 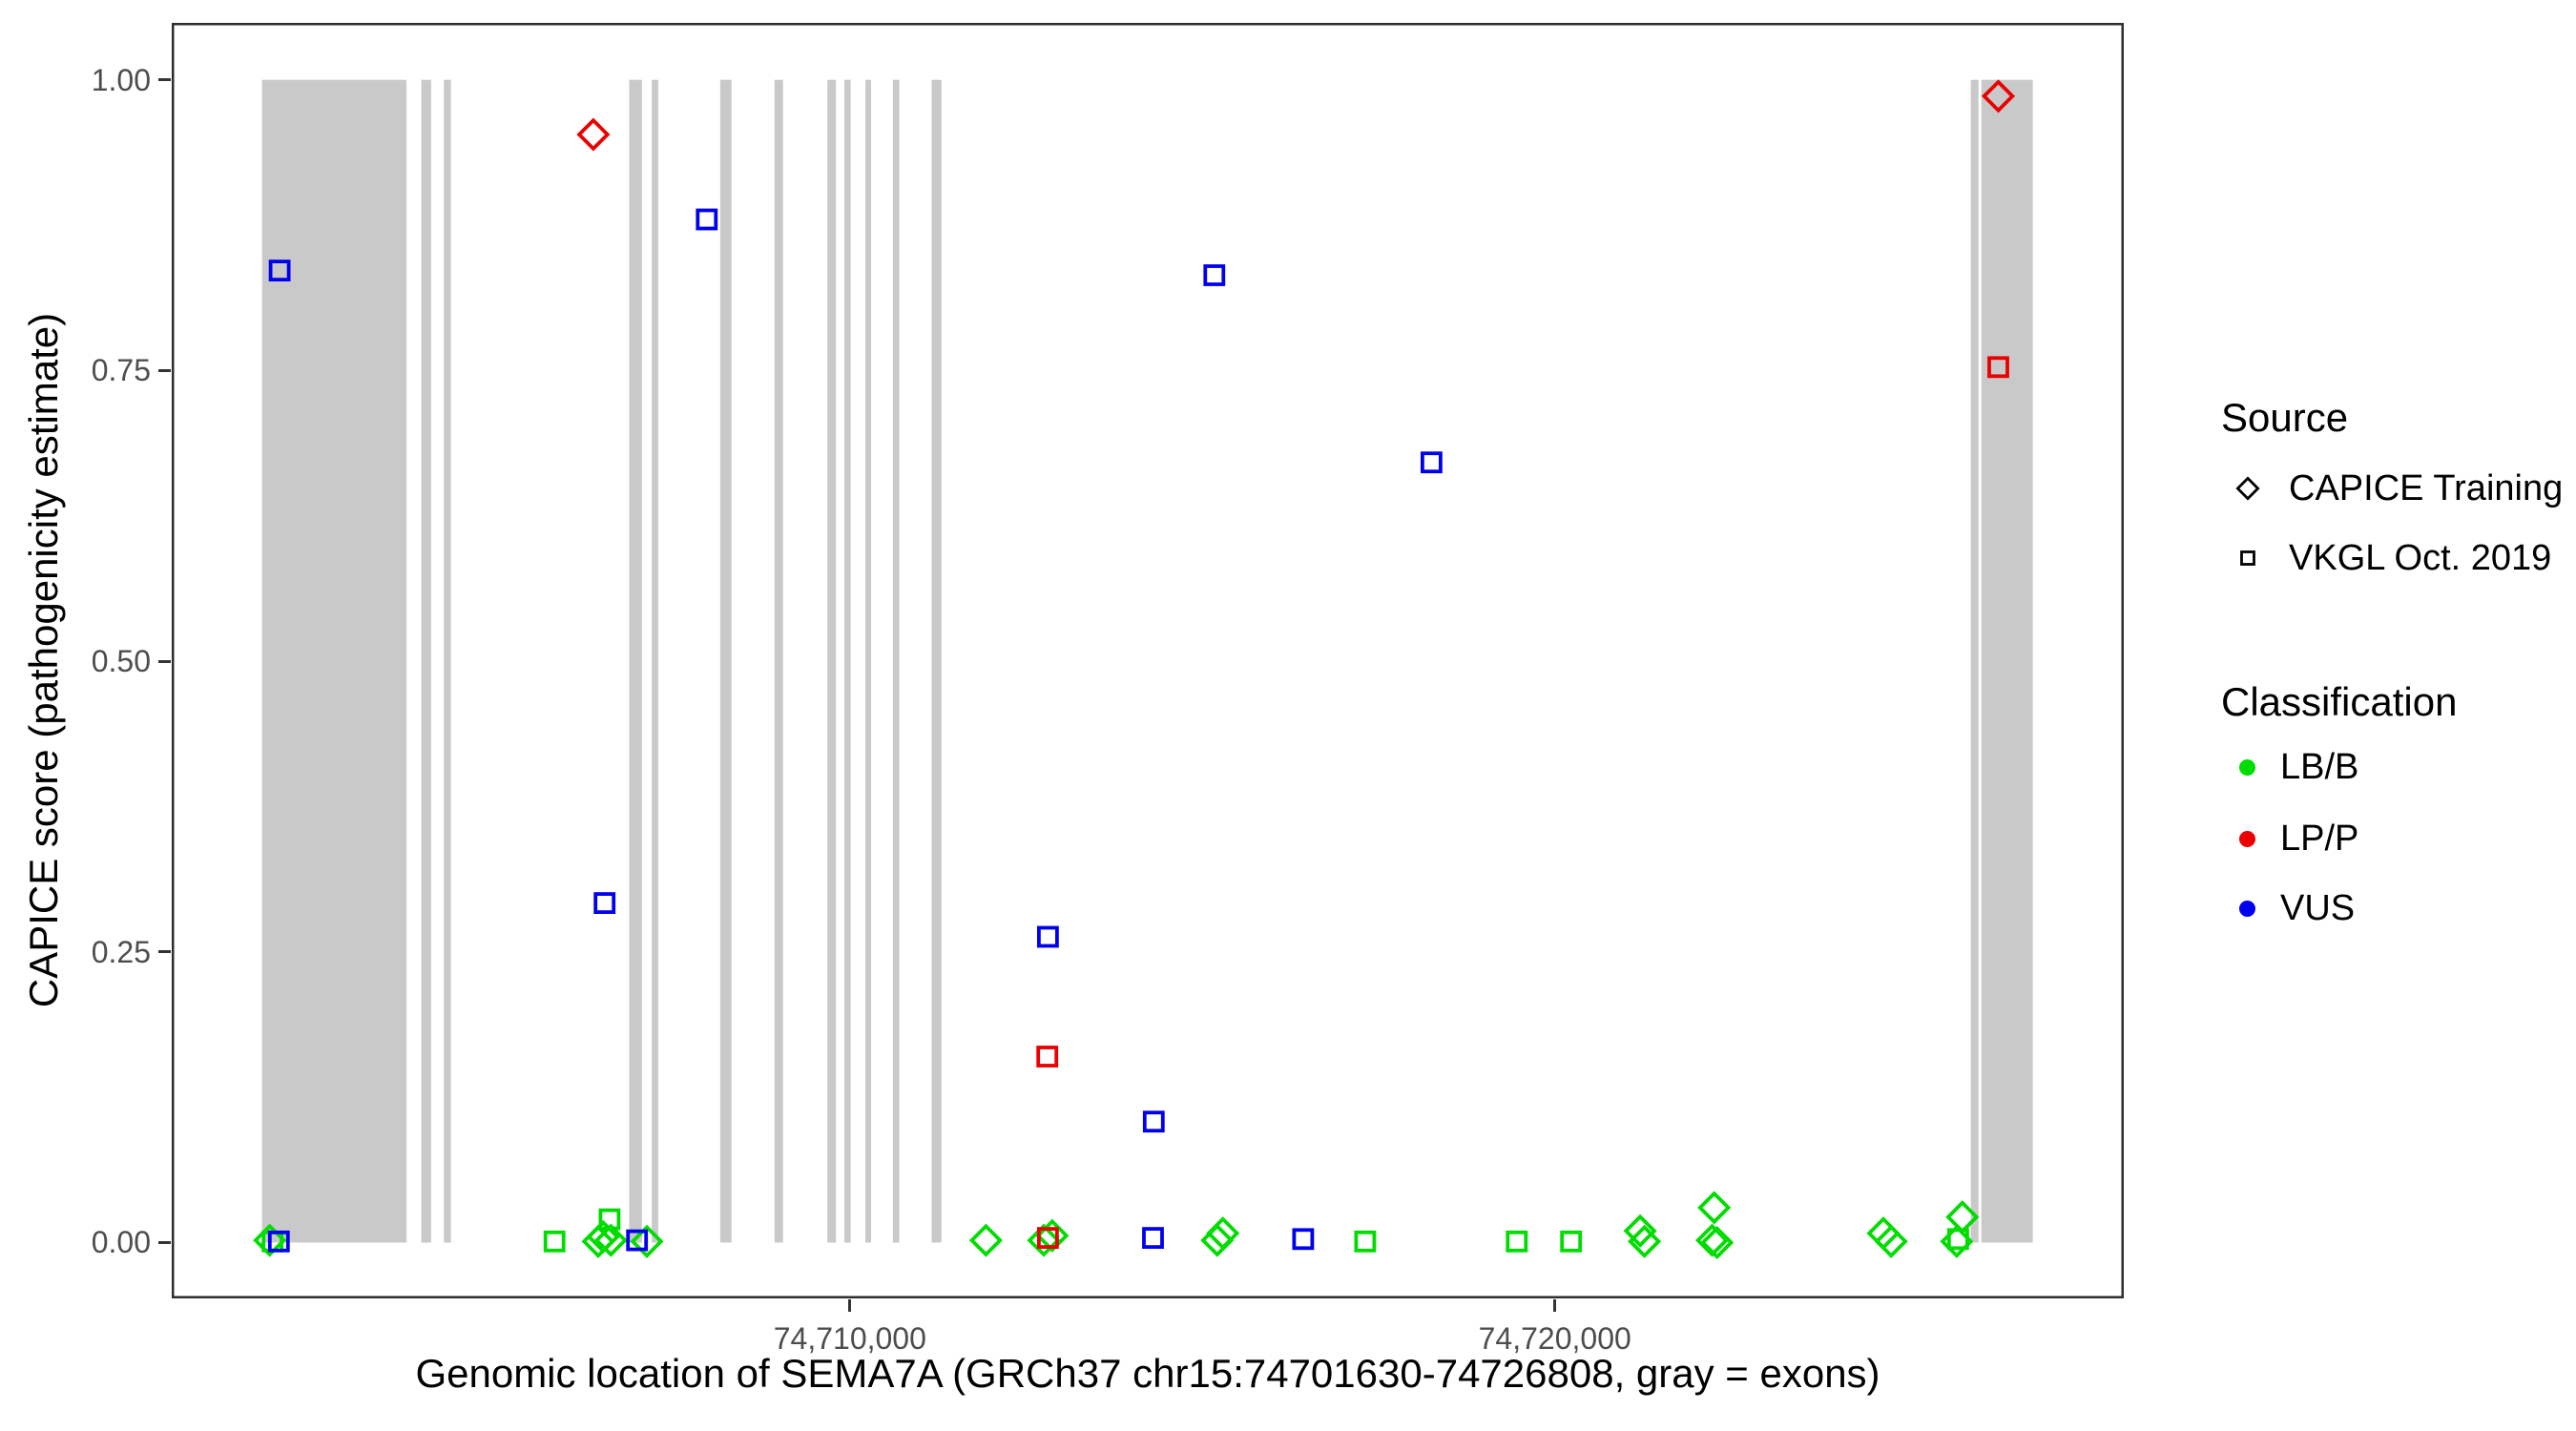 I want to click on y-tick-label: 0.25, so click(x=121, y=951).